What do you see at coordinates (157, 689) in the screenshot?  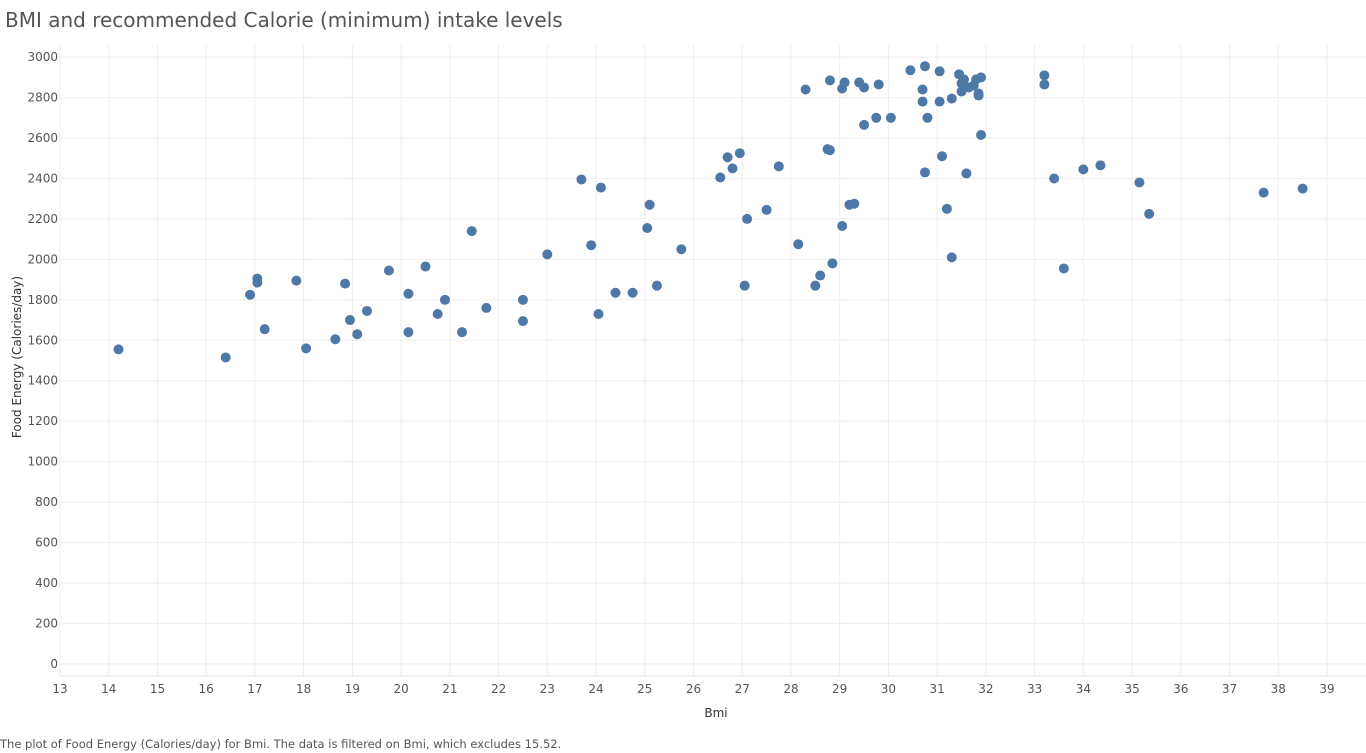 I see `x-tick-label: 15` at bounding box center [157, 689].